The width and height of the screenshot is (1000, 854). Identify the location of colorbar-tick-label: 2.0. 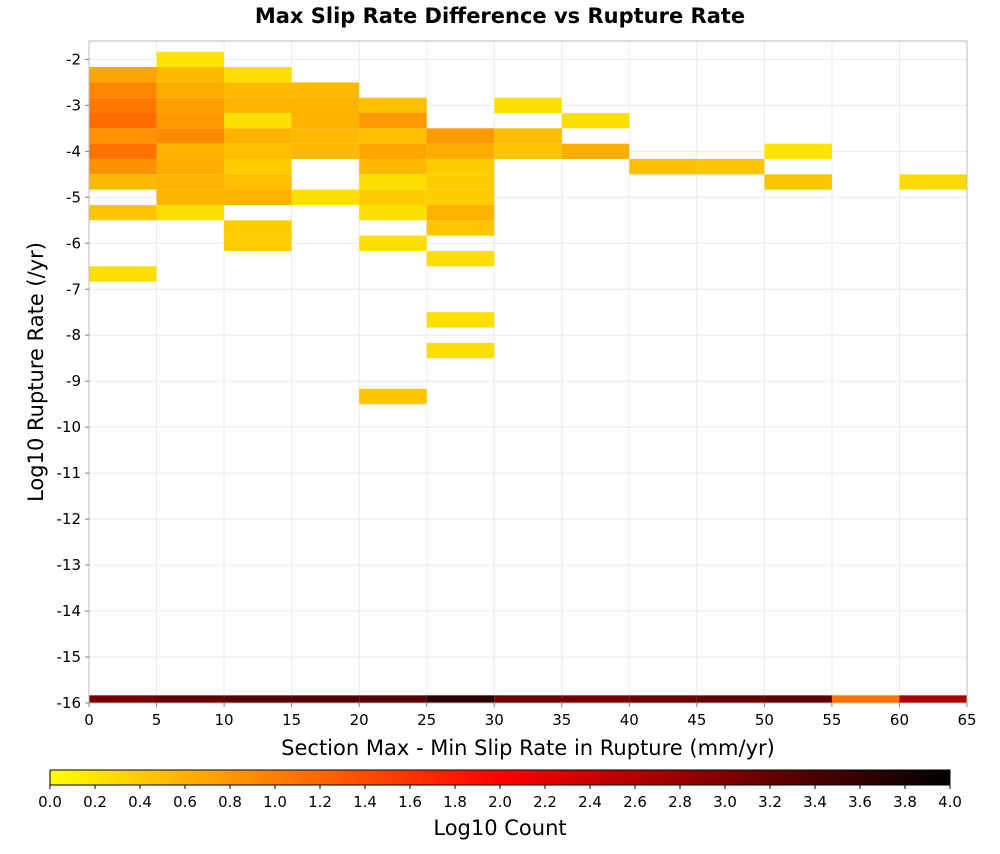
(500, 802).